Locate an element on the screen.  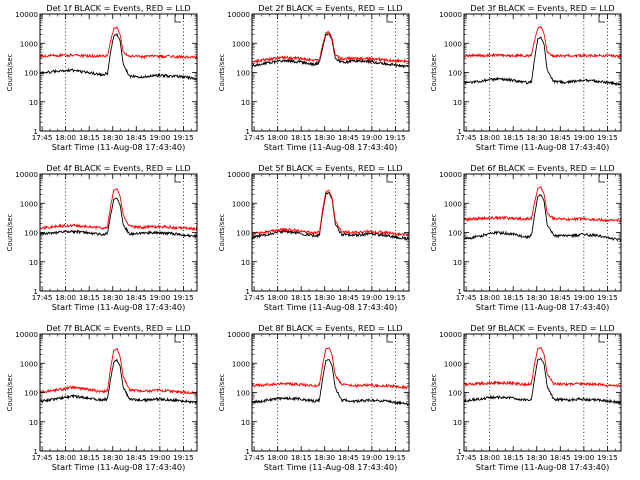
plot-frame is located at coordinates (542, 72).